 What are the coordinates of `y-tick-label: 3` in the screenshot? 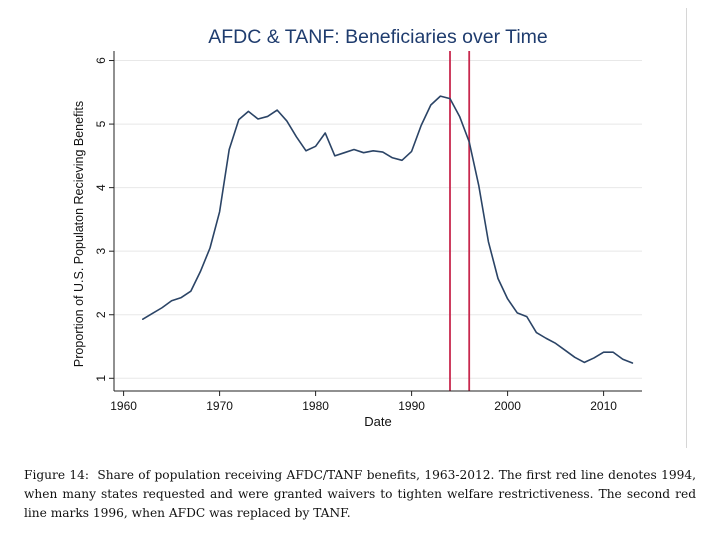 It's located at (101, 251).